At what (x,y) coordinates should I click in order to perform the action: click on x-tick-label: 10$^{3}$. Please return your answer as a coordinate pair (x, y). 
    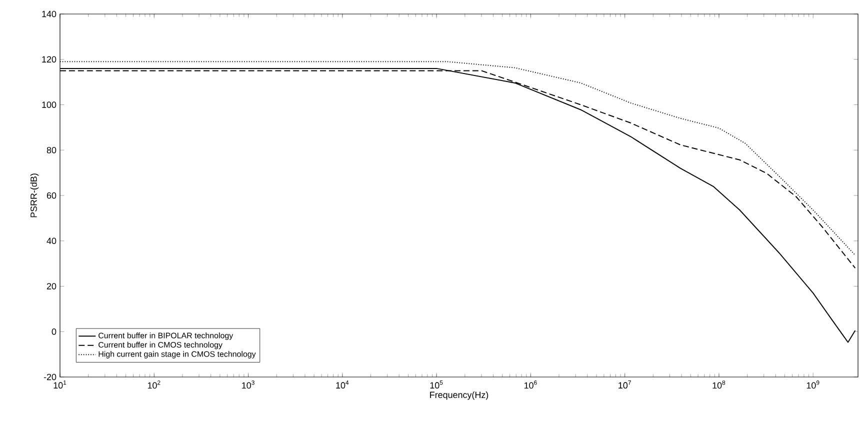
    Looking at the image, I should click on (248, 384).